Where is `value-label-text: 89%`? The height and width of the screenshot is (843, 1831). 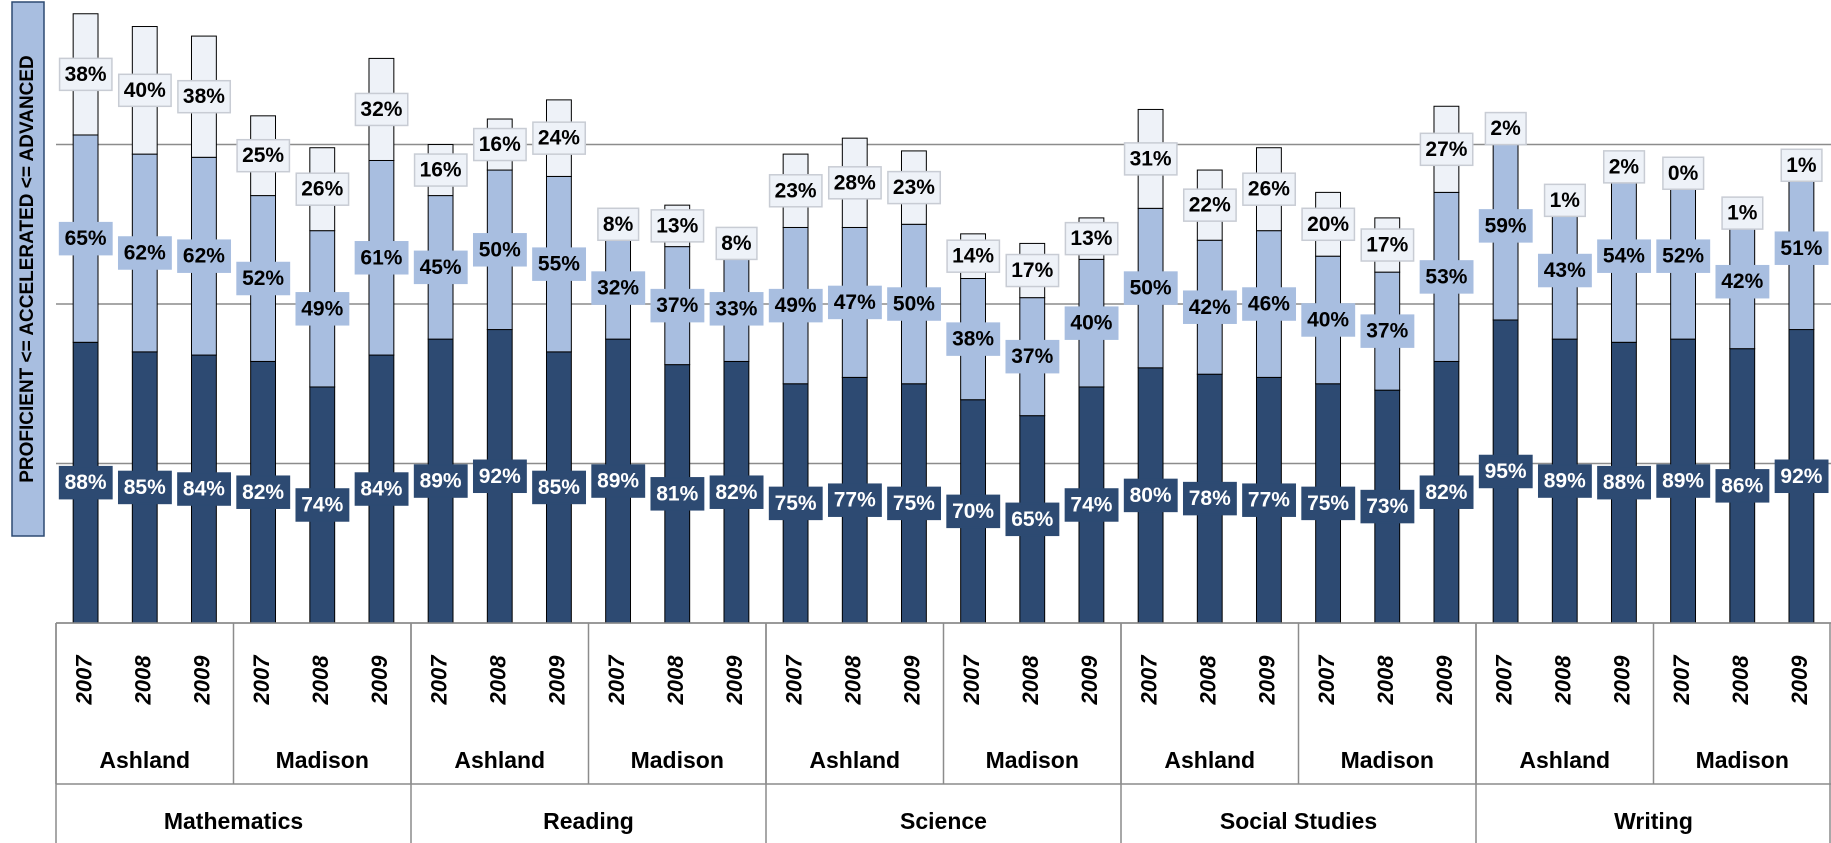
value-label-text: 89% is located at coordinates (1565, 481).